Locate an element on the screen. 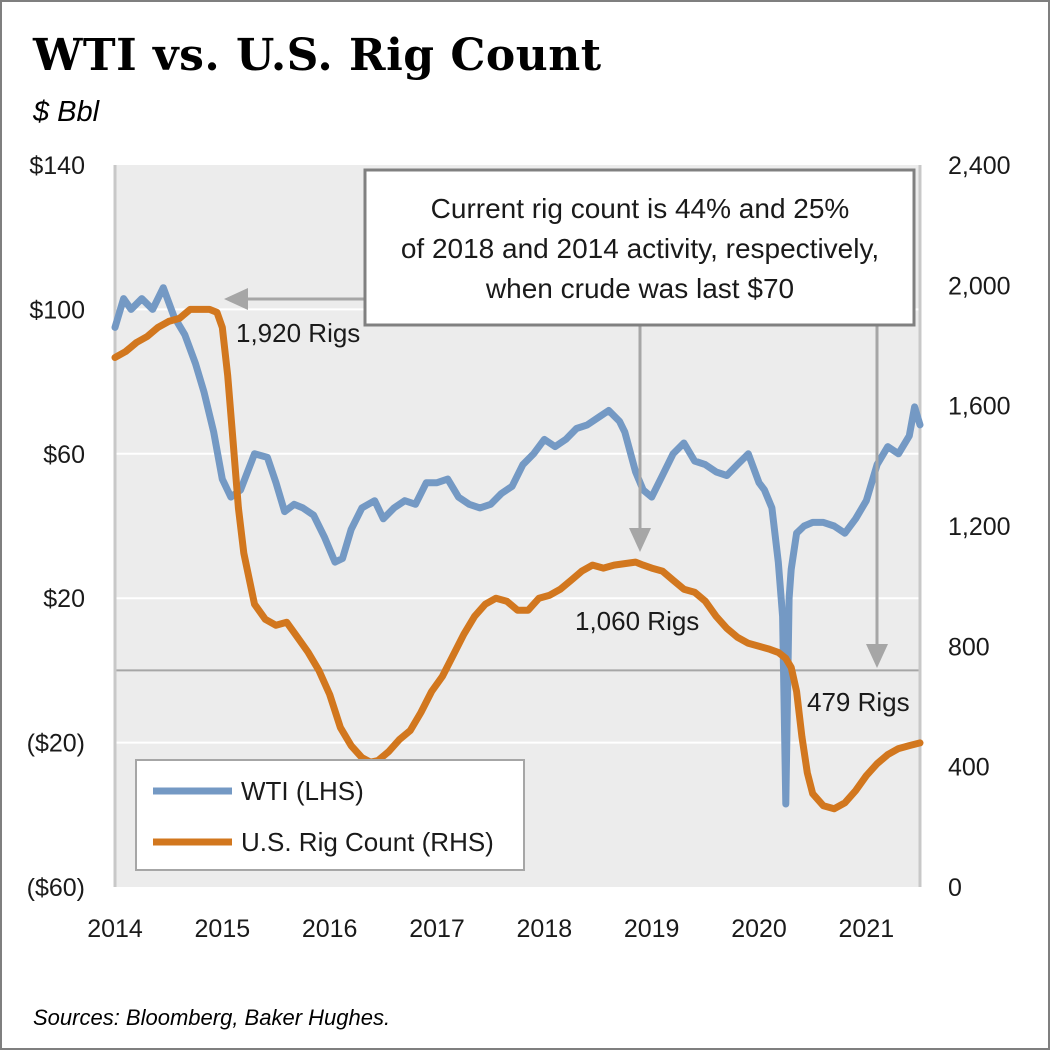 The width and height of the screenshot is (1050, 1050). y-left-tick-label: $140 is located at coordinates (57, 166).